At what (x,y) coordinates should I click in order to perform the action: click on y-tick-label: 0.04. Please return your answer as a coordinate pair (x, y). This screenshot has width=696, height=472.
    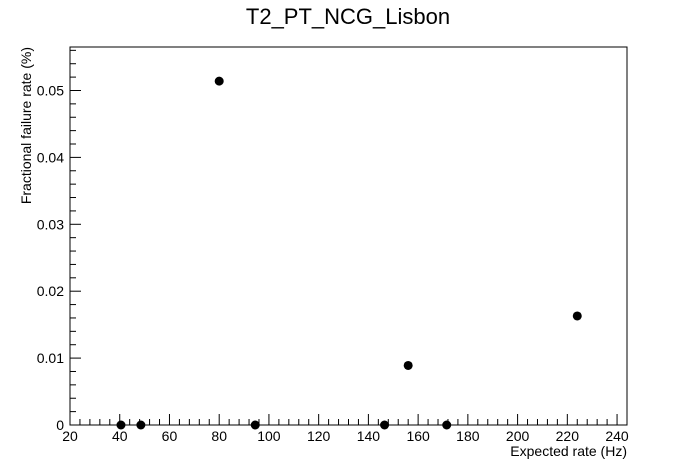
    Looking at the image, I should click on (50, 157).